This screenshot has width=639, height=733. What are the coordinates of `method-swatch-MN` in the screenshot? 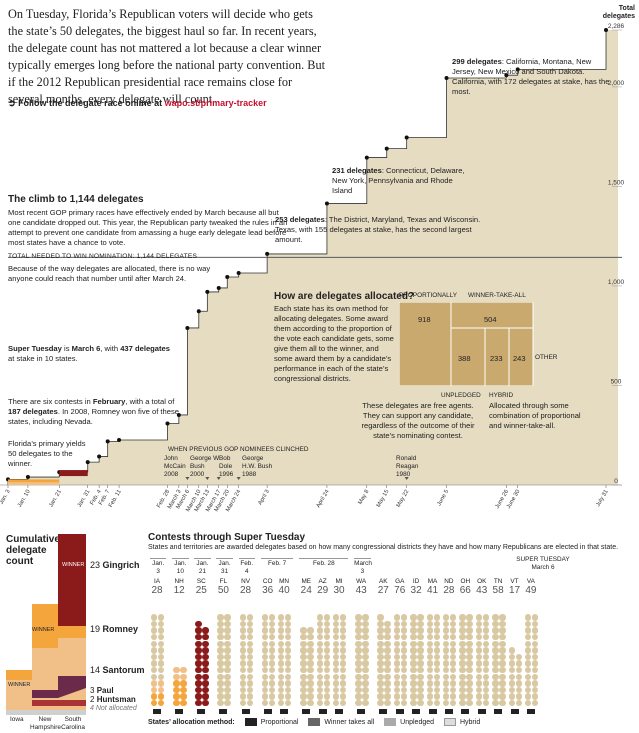 It's located at (284, 711).